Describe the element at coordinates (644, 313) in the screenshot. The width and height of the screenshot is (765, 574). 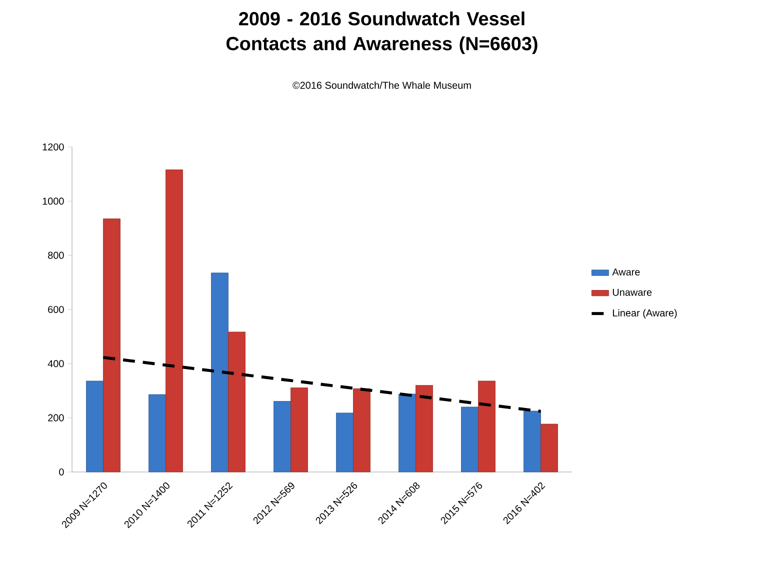
I see `legend-label: Linear (Aware)` at that location.